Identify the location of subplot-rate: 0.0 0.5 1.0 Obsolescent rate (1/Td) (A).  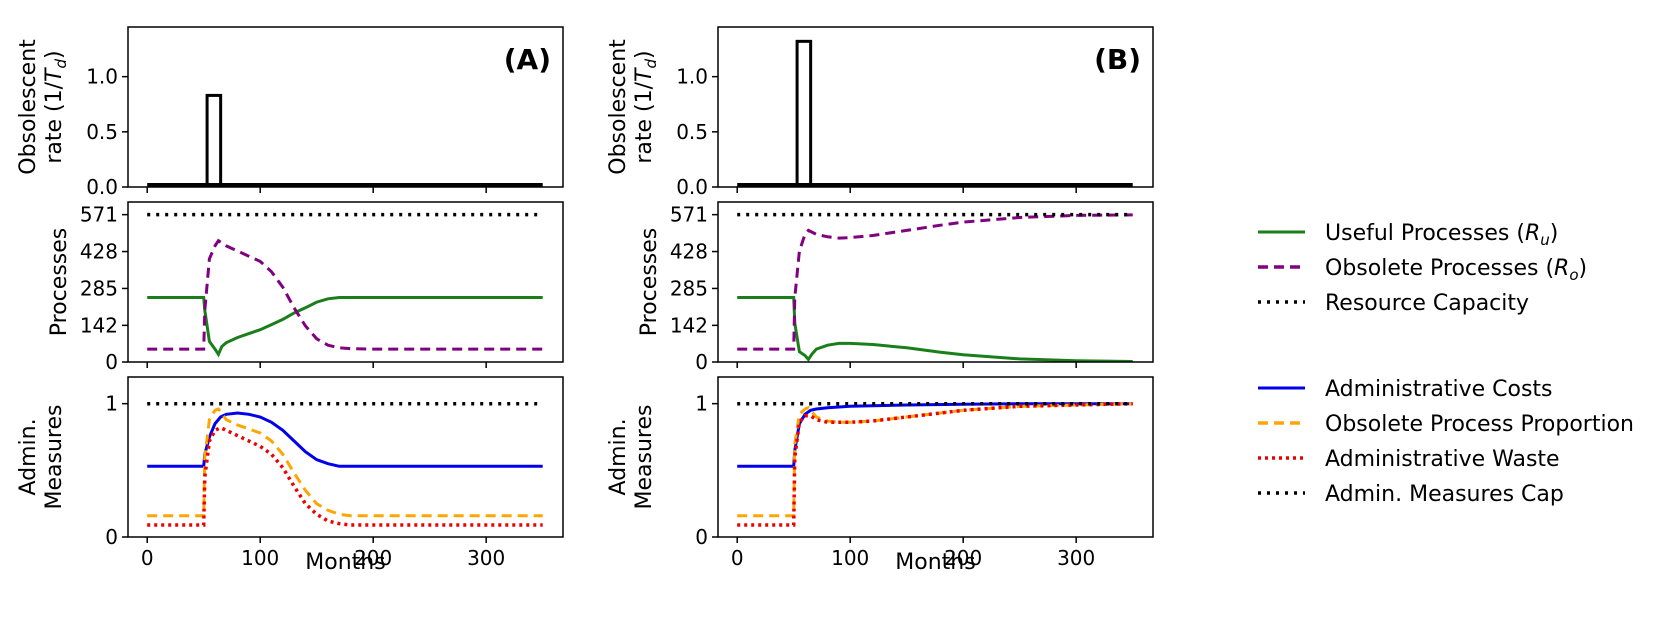
(290, 112).